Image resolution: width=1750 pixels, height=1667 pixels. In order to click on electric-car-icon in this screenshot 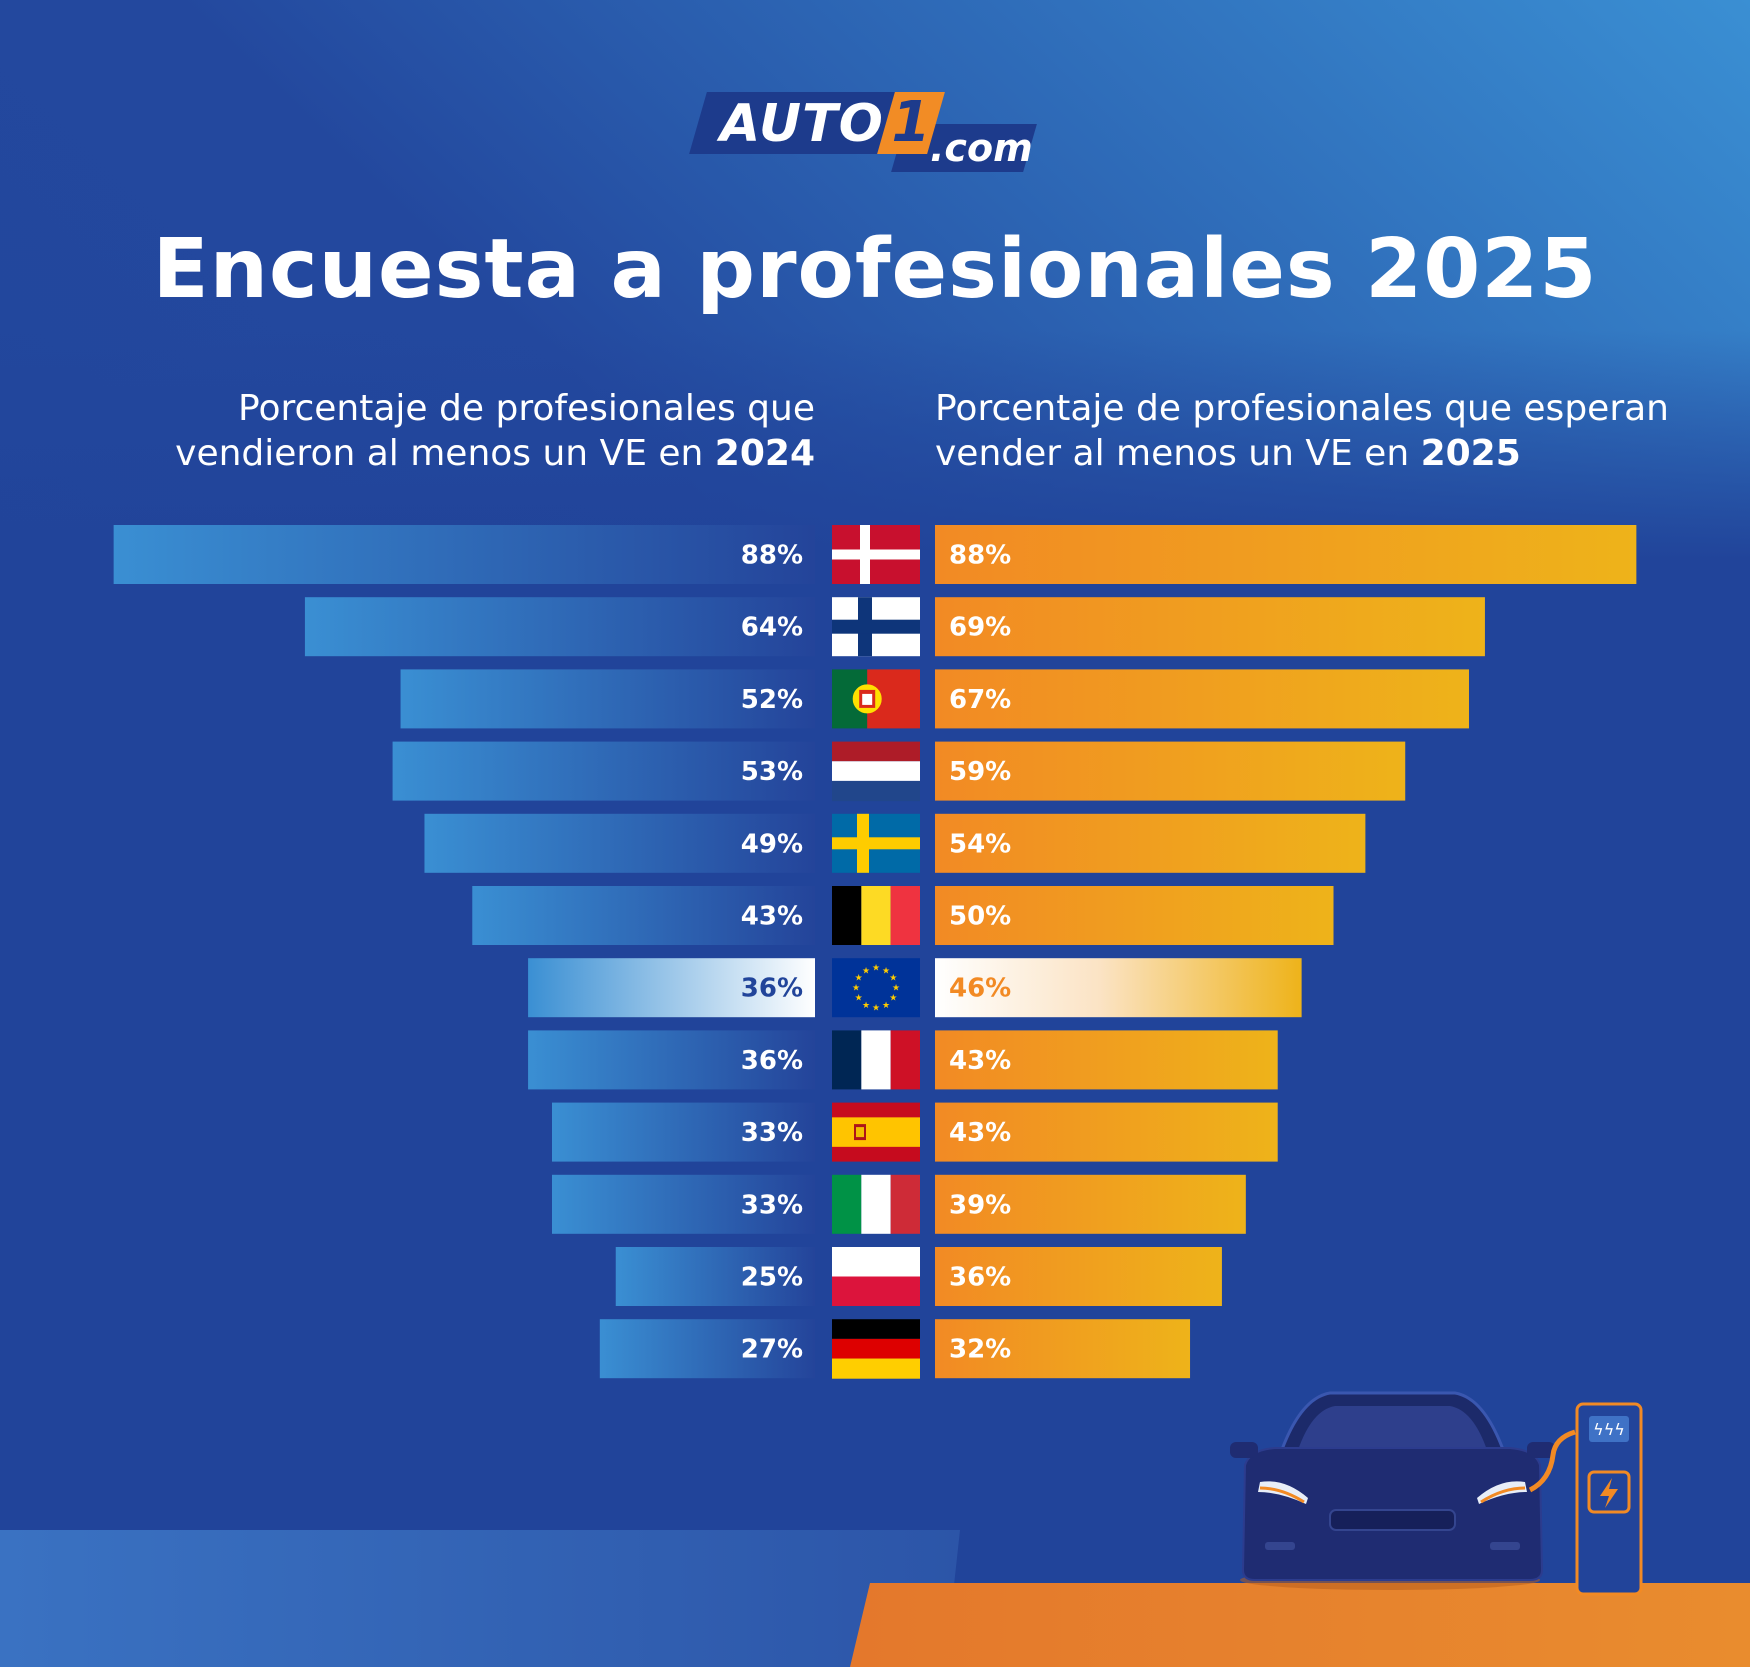, I will do `click(1392, 1490)`.